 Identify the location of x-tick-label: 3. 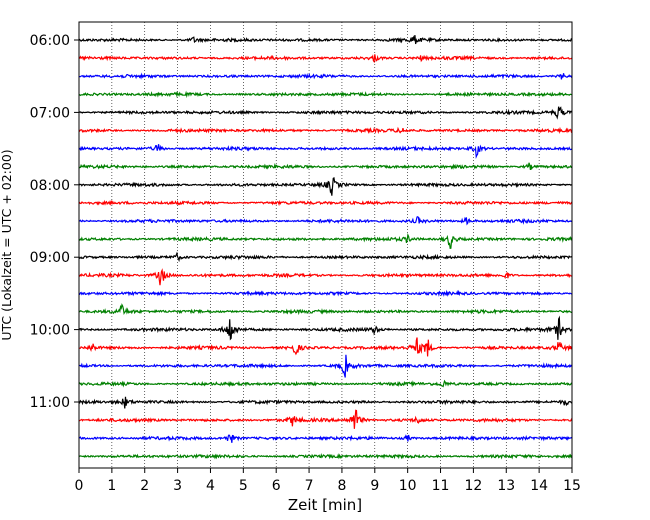
(177, 486).